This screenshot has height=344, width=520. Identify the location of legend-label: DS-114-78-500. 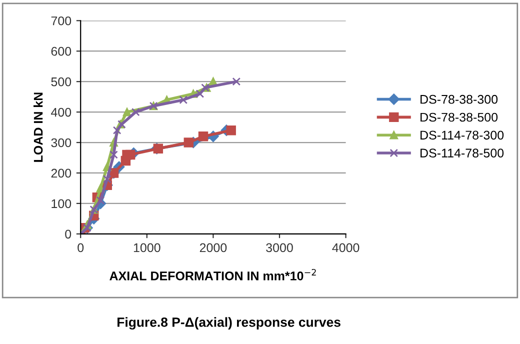
(462, 153).